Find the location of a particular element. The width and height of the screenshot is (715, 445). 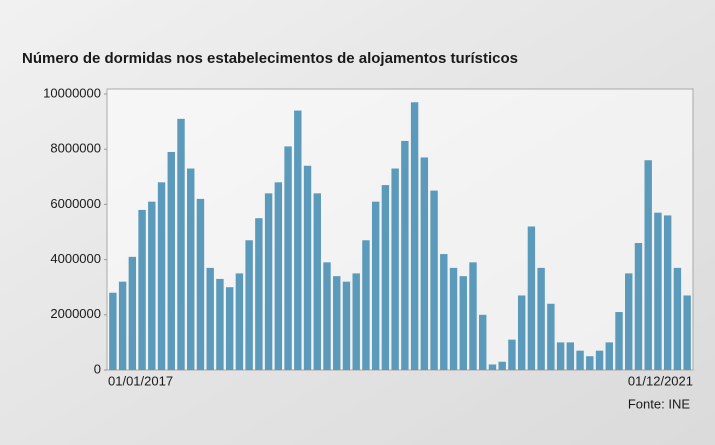

y-tick-label: 10000000 is located at coordinates (72, 92).